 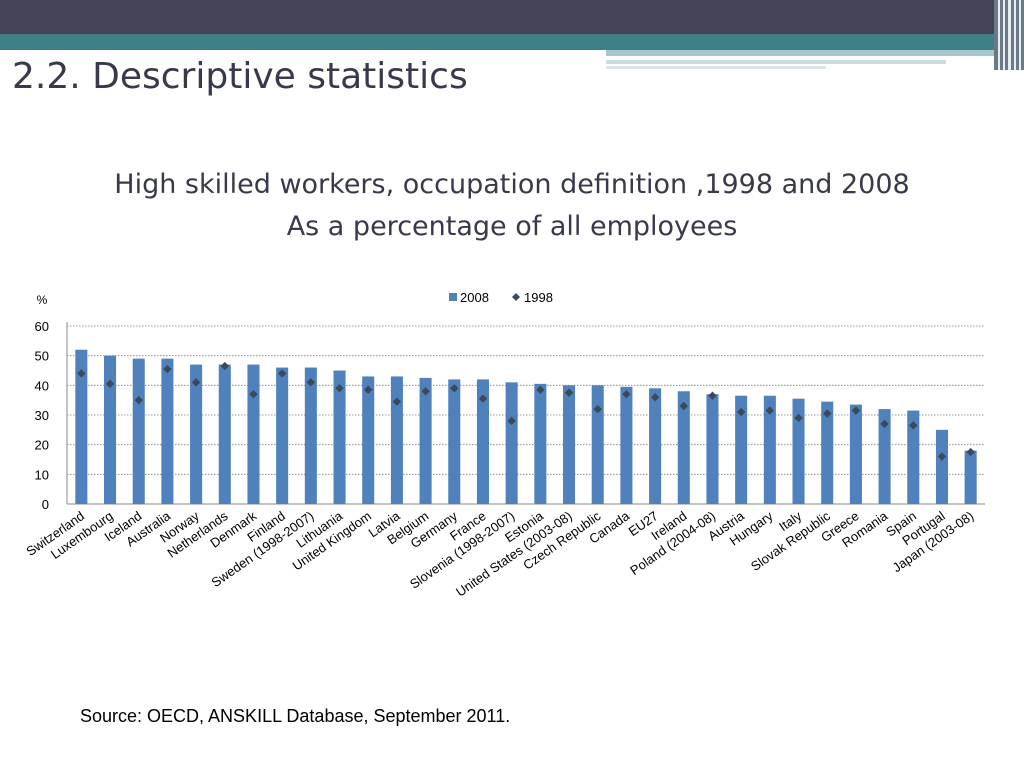 What do you see at coordinates (512, 17) in the screenshot?
I see `header-bar` at bounding box center [512, 17].